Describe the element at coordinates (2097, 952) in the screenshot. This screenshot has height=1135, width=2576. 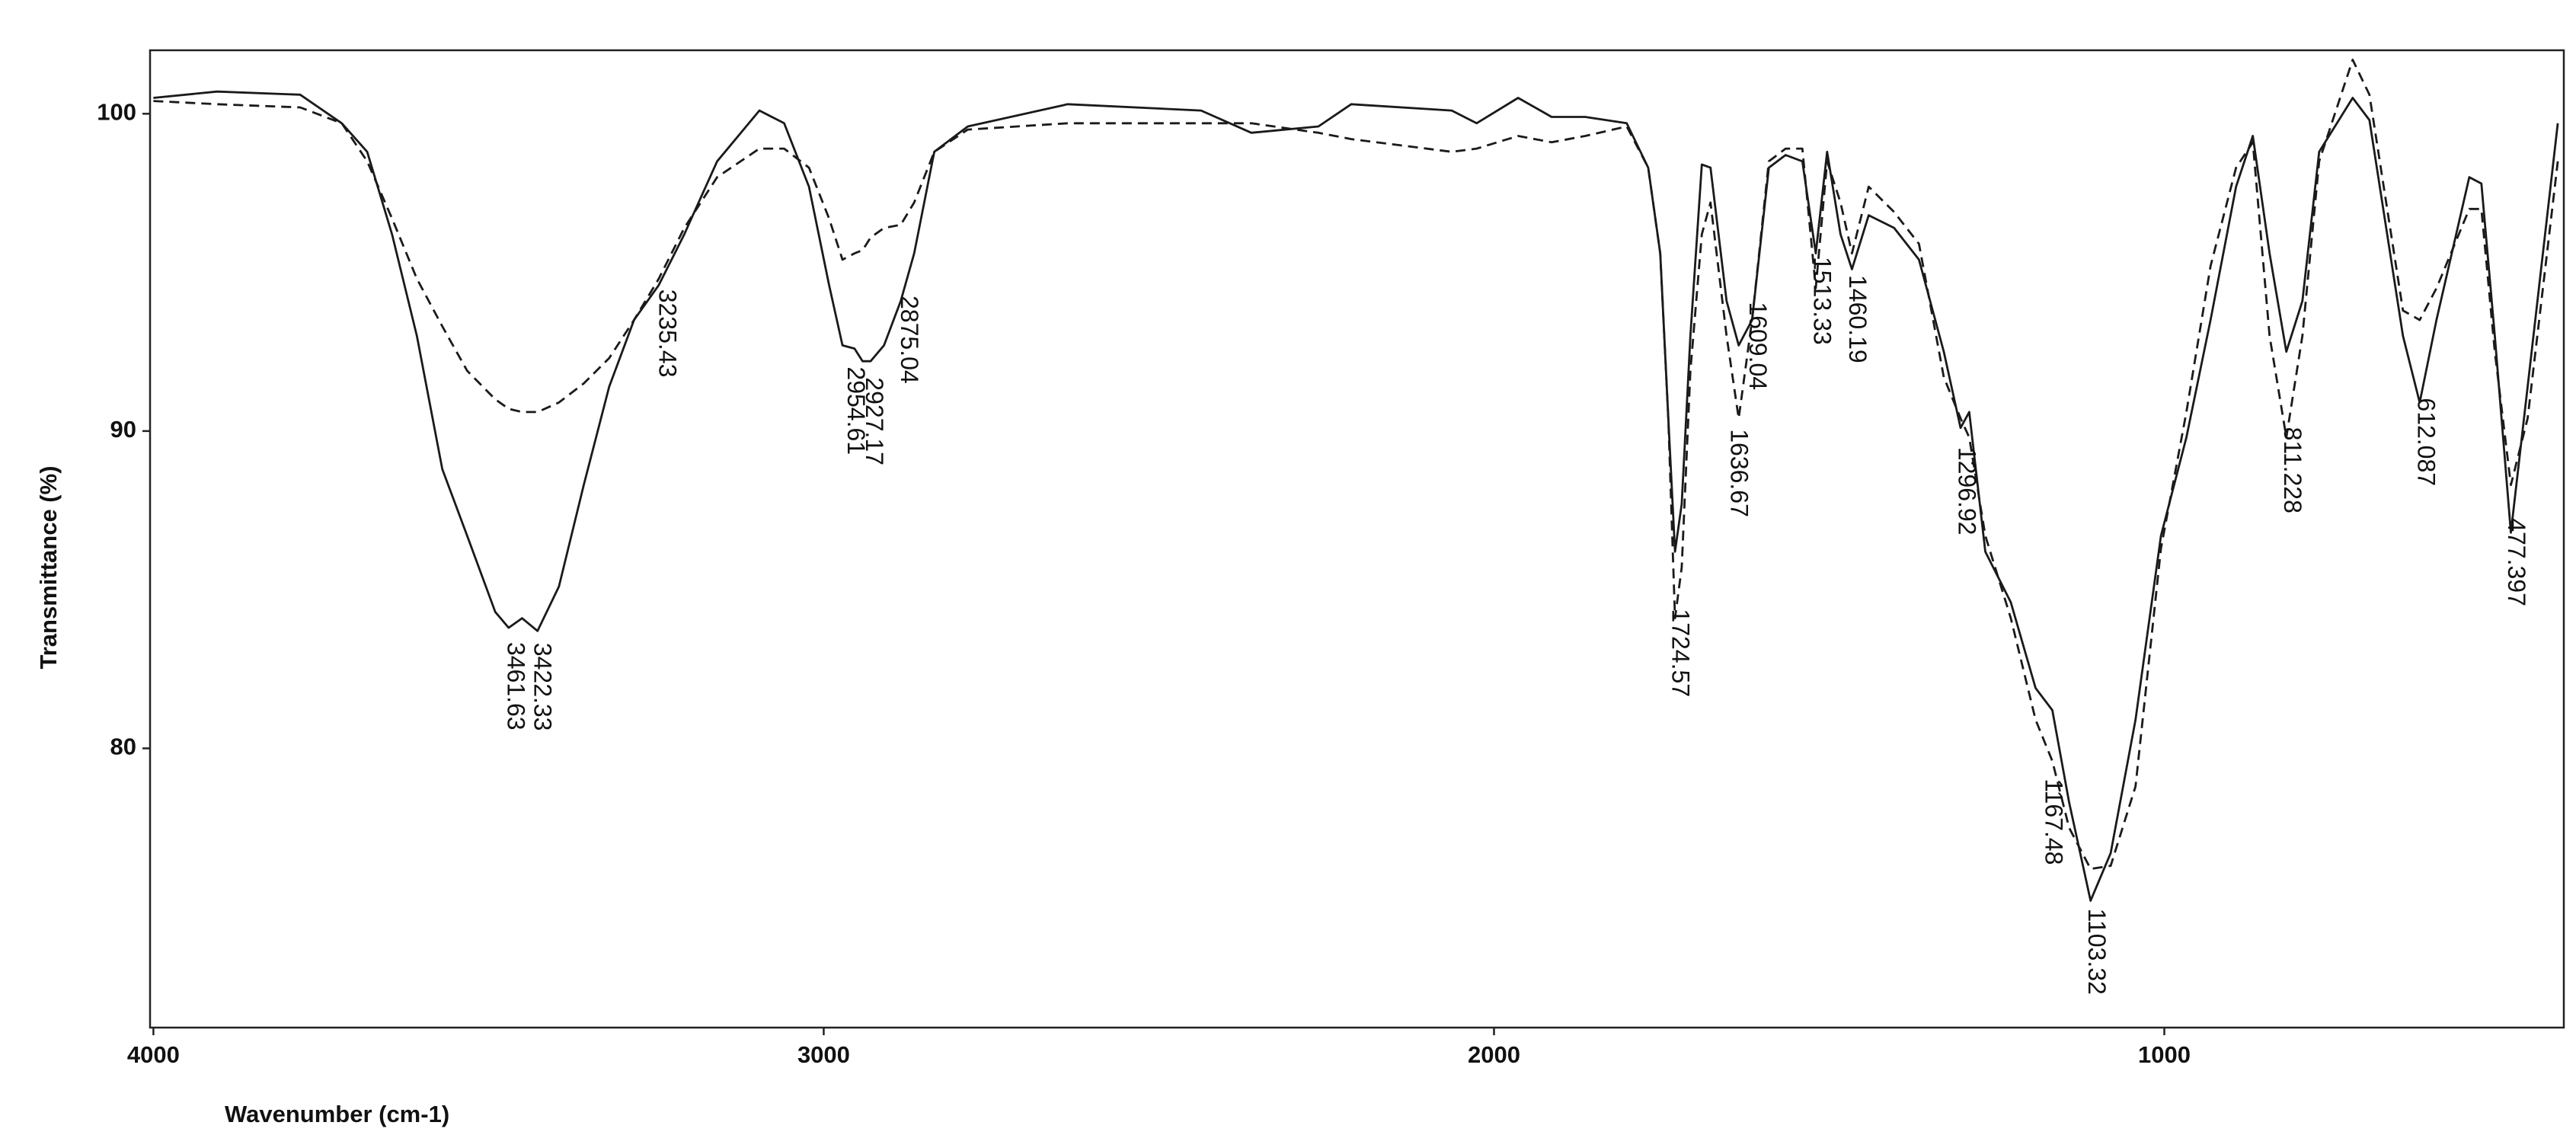
I see `peak-label: 1103.32` at that location.